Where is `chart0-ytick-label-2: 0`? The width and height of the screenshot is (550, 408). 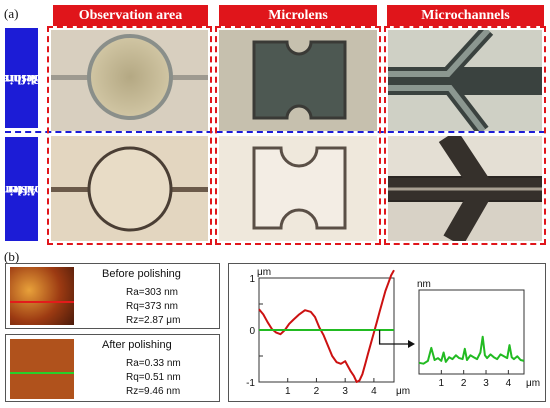 chart0-ytick-label-2: 0 is located at coordinates (252, 331).